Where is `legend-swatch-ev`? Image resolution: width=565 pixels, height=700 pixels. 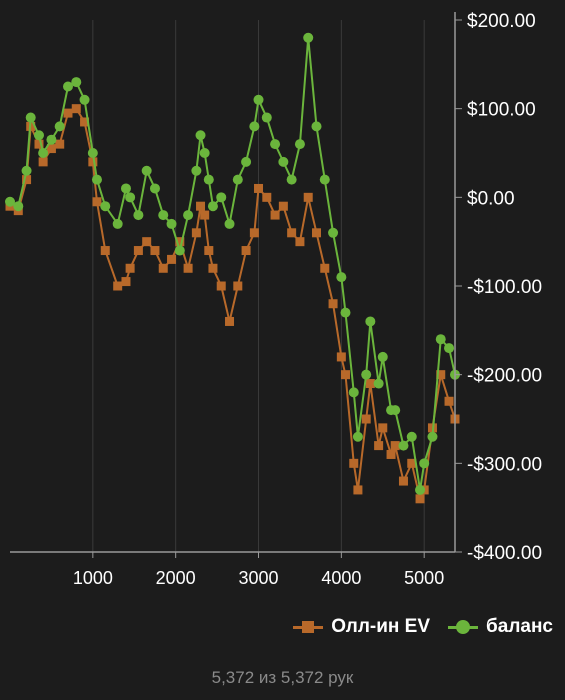 legend-swatch-ev is located at coordinates (308, 627).